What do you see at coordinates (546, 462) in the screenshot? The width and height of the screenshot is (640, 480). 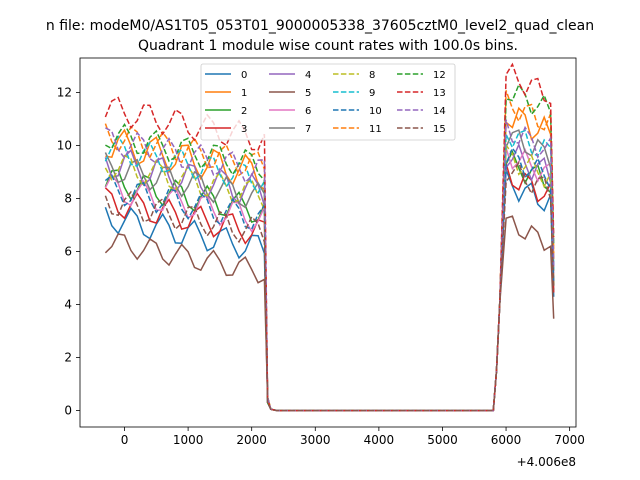 I see `x-offset-label: +4.006e8` at bounding box center [546, 462].